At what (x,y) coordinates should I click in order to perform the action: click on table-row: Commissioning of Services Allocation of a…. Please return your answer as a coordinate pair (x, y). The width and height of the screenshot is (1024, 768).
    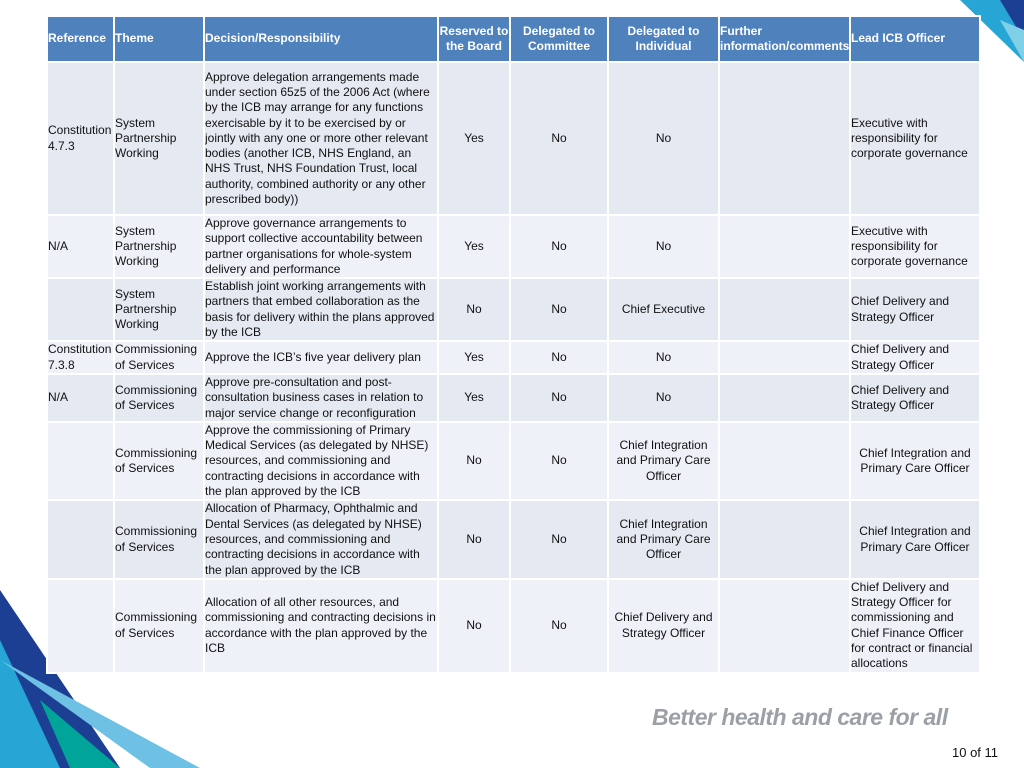
    Looking at the image, I should click on (513, 625).